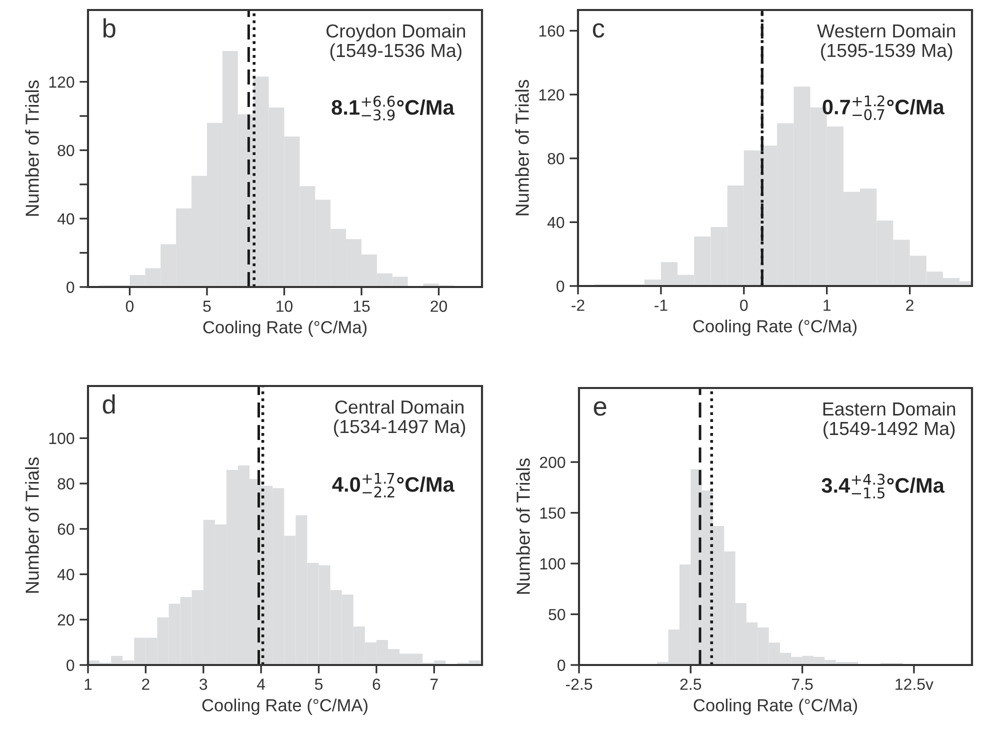 The width and height of the screenshot is (983, 731). What do you see at coordinates (376, 684) in the screenshot?
I see `x-tick-label: 6` at bounding box center [376, 684].